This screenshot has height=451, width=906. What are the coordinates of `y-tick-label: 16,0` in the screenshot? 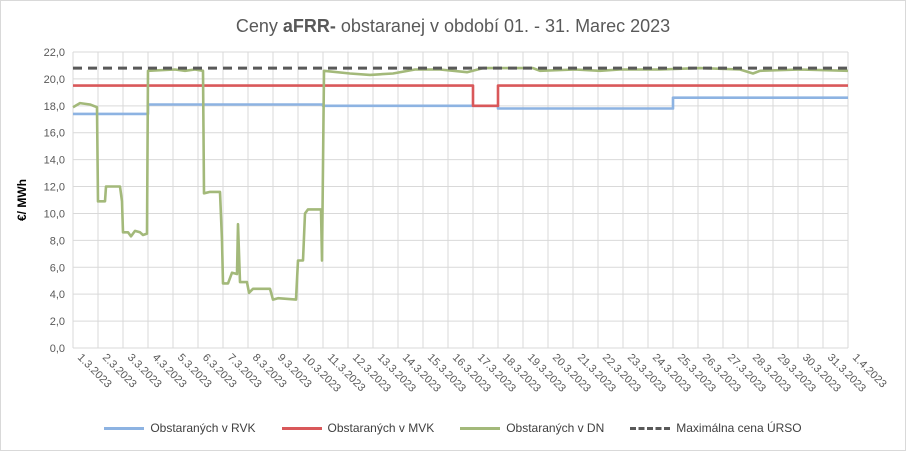 It's located at (54, 134).